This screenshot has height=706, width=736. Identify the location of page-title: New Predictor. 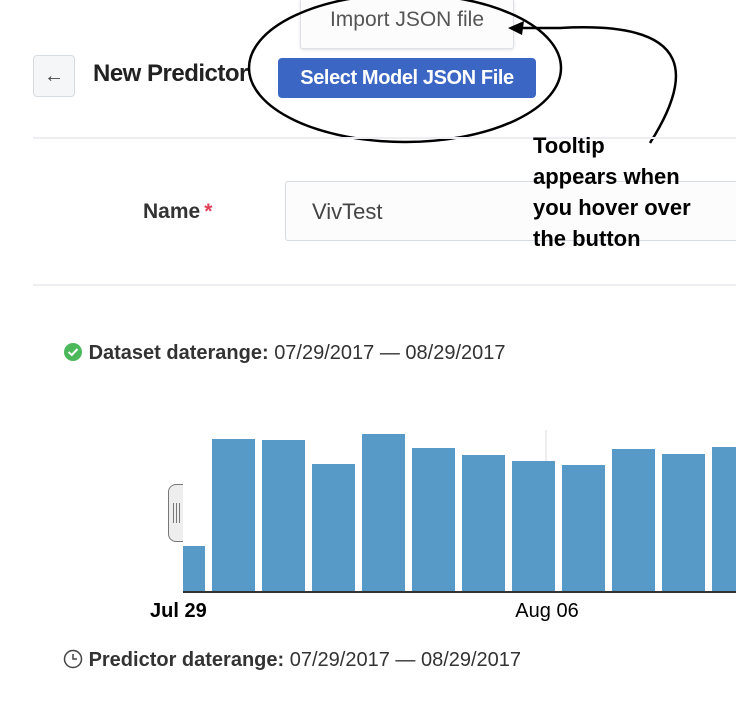
(170, 73).